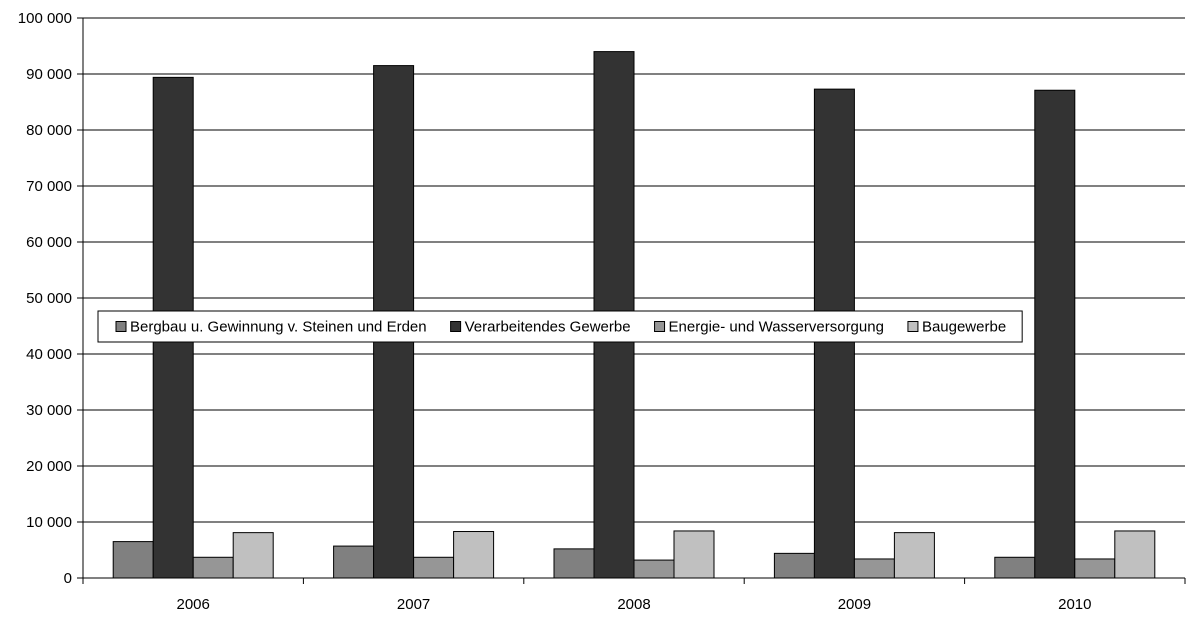 Image resolution: width=1197 pixels, height=617 pixels. What do you see at coordinates (49, 242) in the screenshot?
I see `y-tick-label: 60 000` at bounding box center [49, 242].